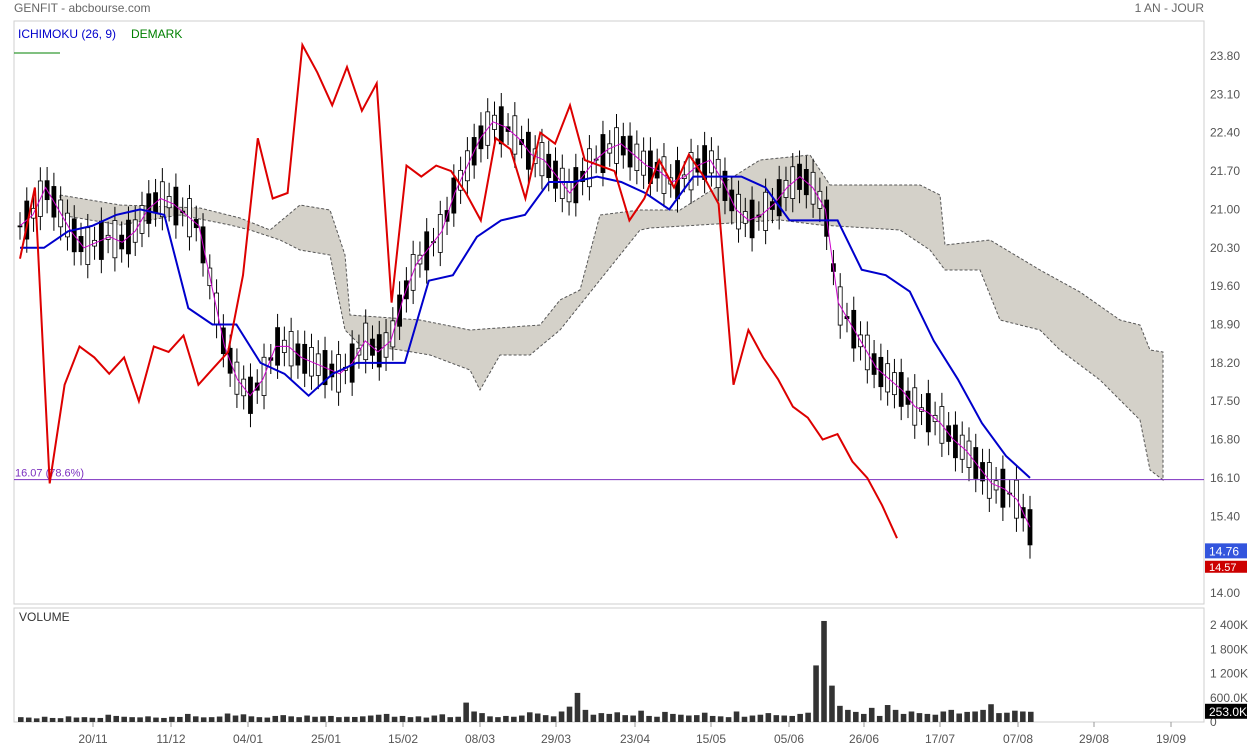  Describe the element at coordinates (92, 739) in the screenshot. I see `x-tick-label: 20/11` at that location.